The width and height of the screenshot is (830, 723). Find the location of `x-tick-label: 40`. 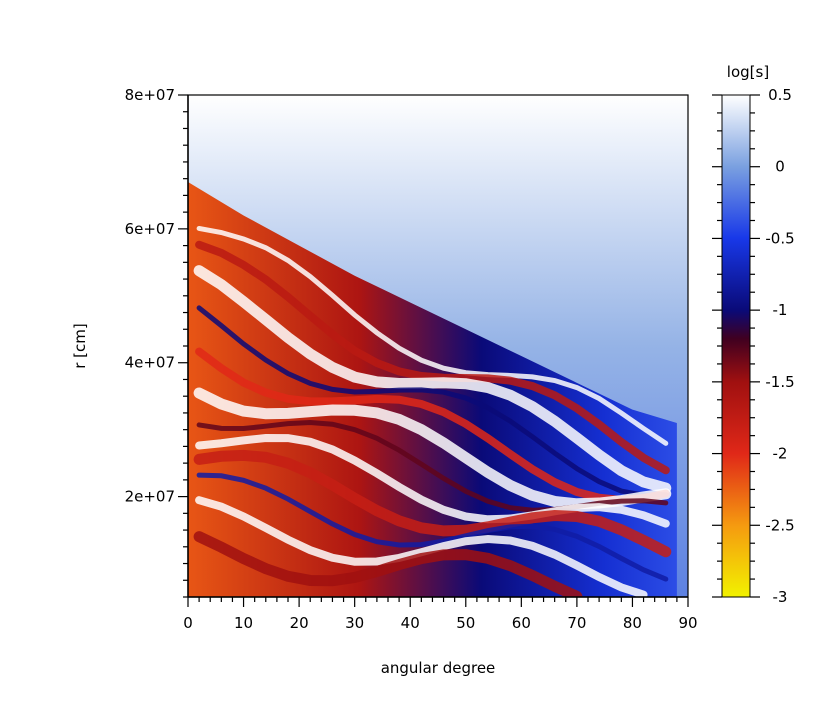

x-tick-label: 40 is located at coordinates (410, 623).